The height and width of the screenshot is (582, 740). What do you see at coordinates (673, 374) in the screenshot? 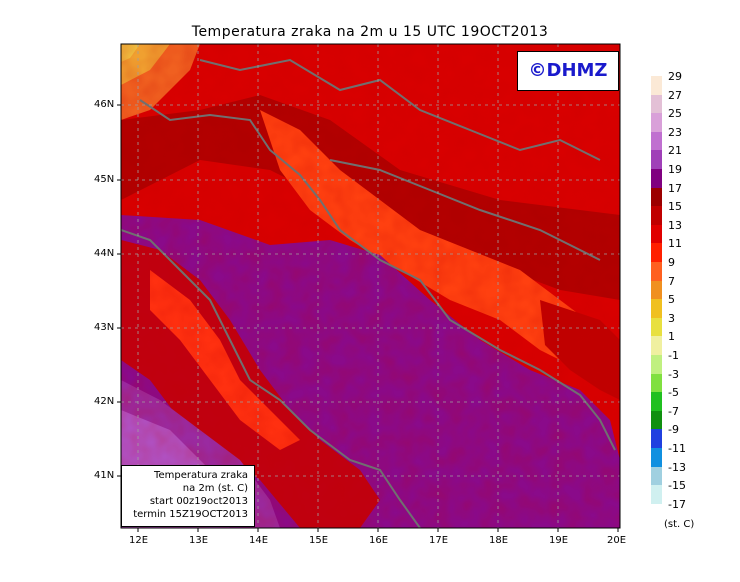
I see `legend-label: -3` at bounding box center [673, 374].